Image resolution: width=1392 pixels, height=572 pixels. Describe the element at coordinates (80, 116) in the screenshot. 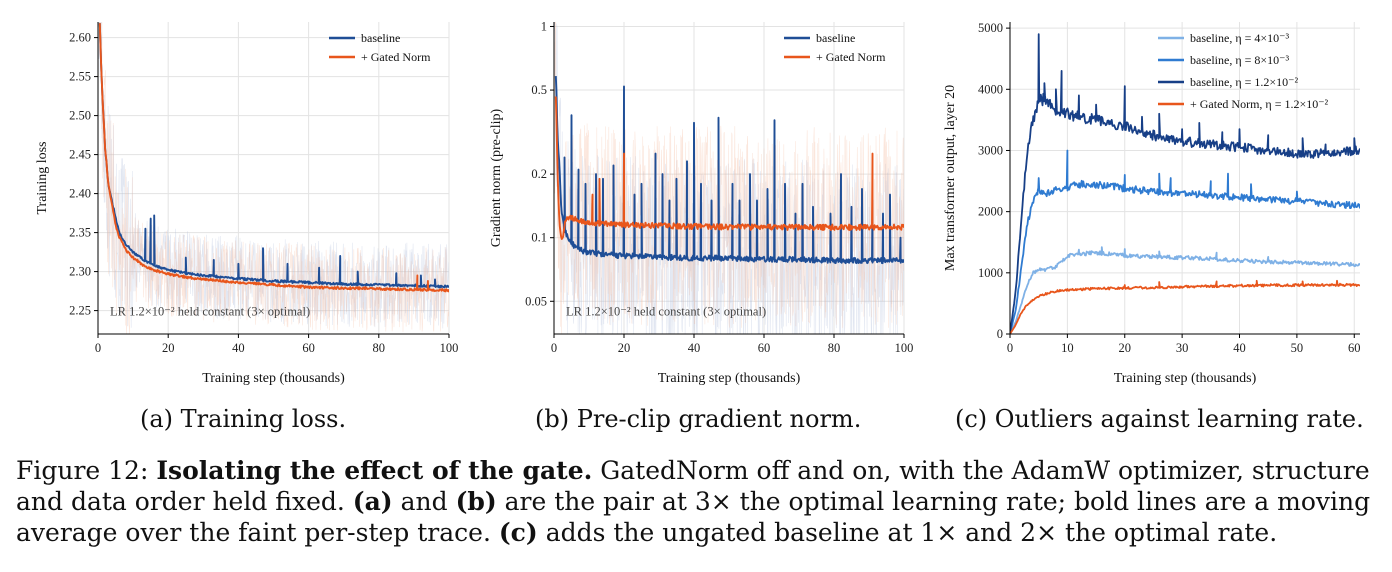

I see `y-tick-label: 2.50` at that location.